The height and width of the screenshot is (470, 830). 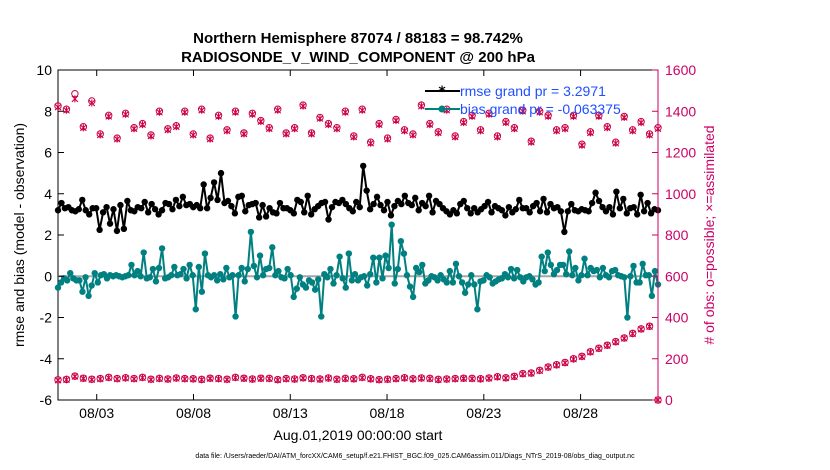 What do you see at coordinates (19, 235) in the screenshot?
I see `y-axis-label-left: rmse and bias (model - observation)` at bounding box center [19, 235].